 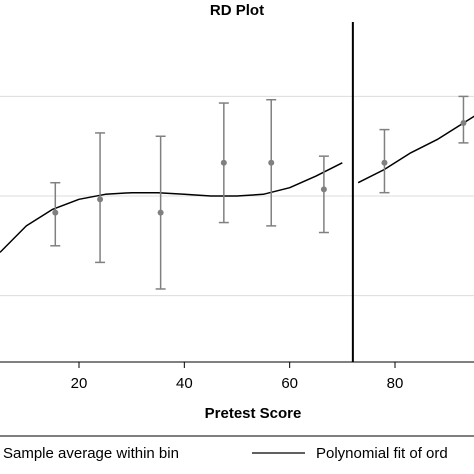 What do you see at coordinates (184, 383) in the screenshot?
I see `x-tick-label-40: 40` at bounding box center [184, 383].